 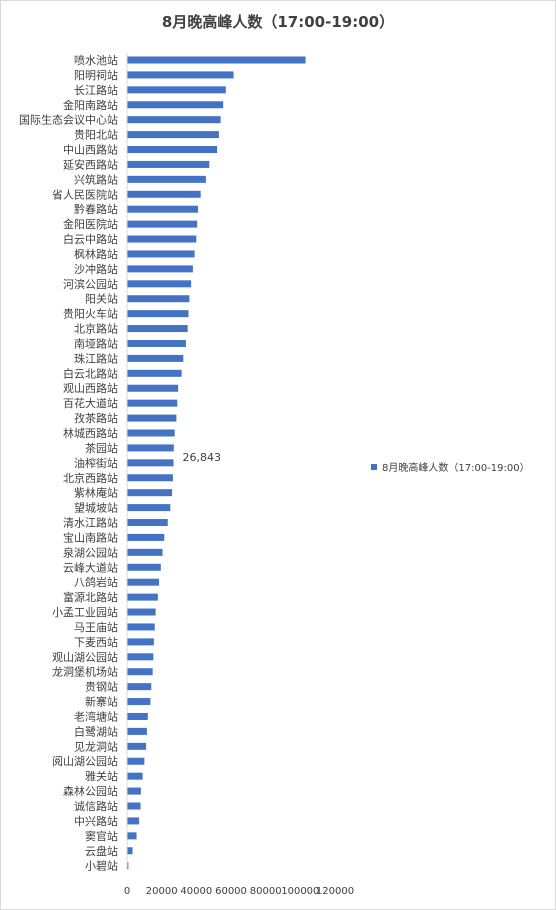 I want to click on category-label: 白云中路站, so click(x=90, y=239).